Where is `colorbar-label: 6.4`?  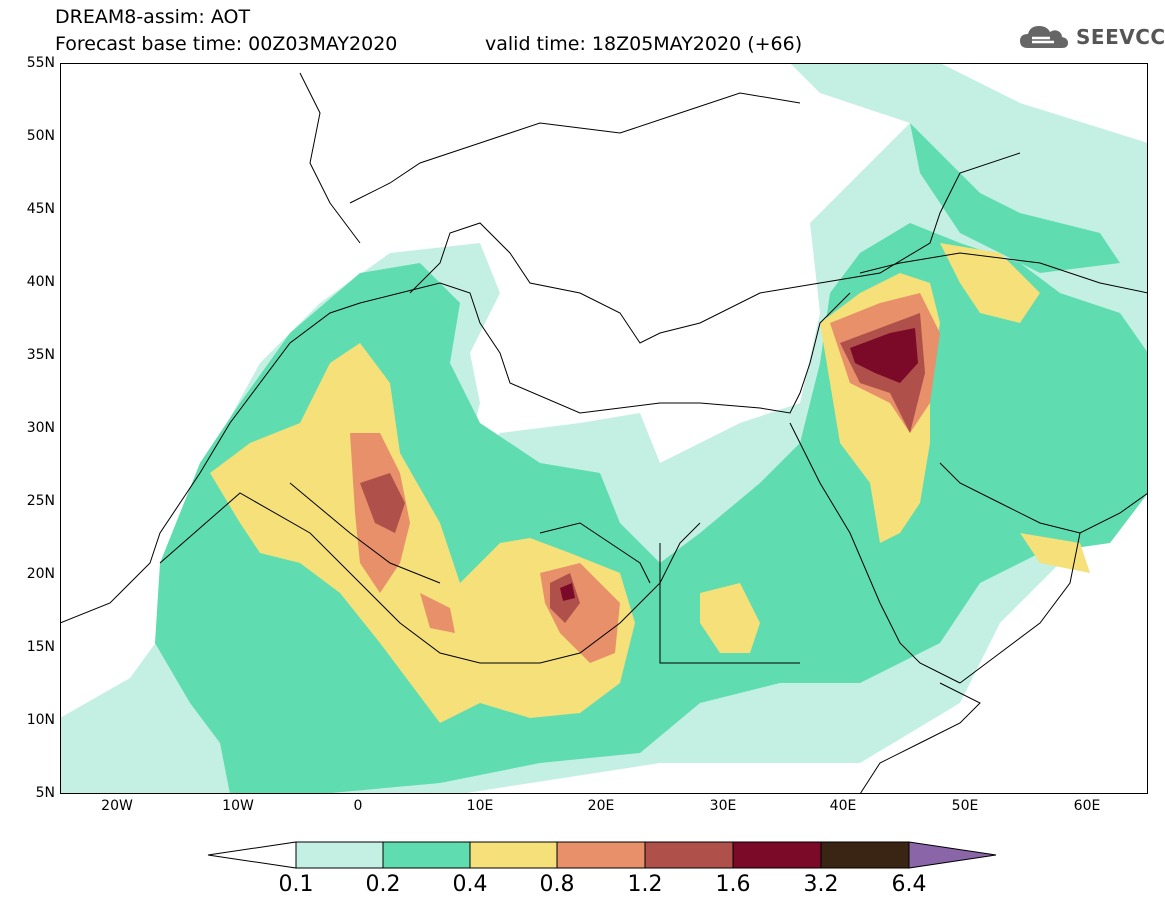
colorbar-label: 6.4 is located at coordinates (909, 884).